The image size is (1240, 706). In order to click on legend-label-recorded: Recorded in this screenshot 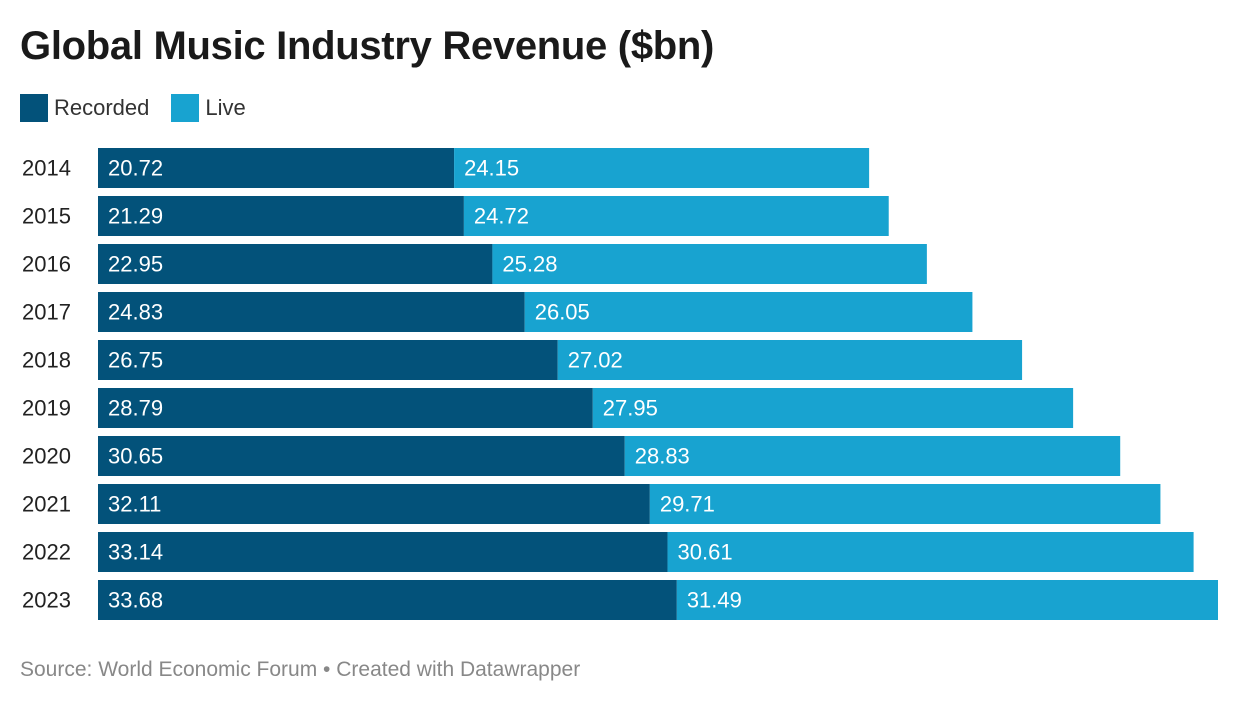, I will do `click(102, 107)`.